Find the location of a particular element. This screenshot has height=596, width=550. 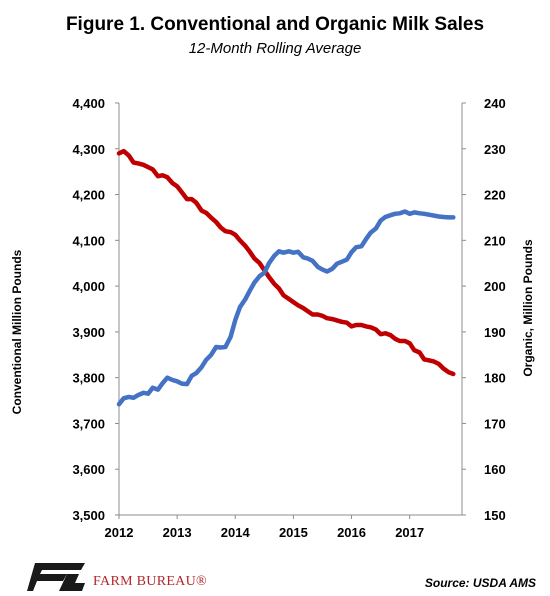

farm-bureau-logo-icon is located at coordinates (56, 577).